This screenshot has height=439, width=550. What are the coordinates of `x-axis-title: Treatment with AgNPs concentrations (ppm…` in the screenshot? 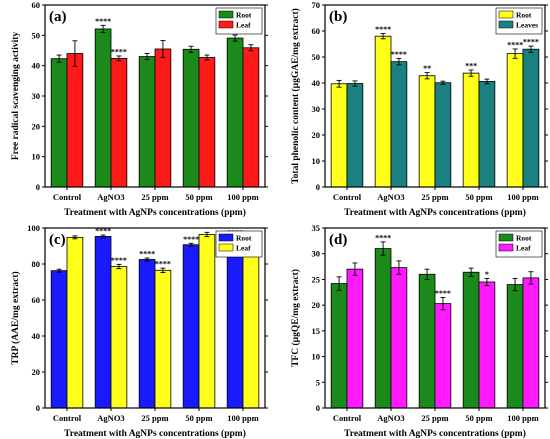 It's located at (435, 433).